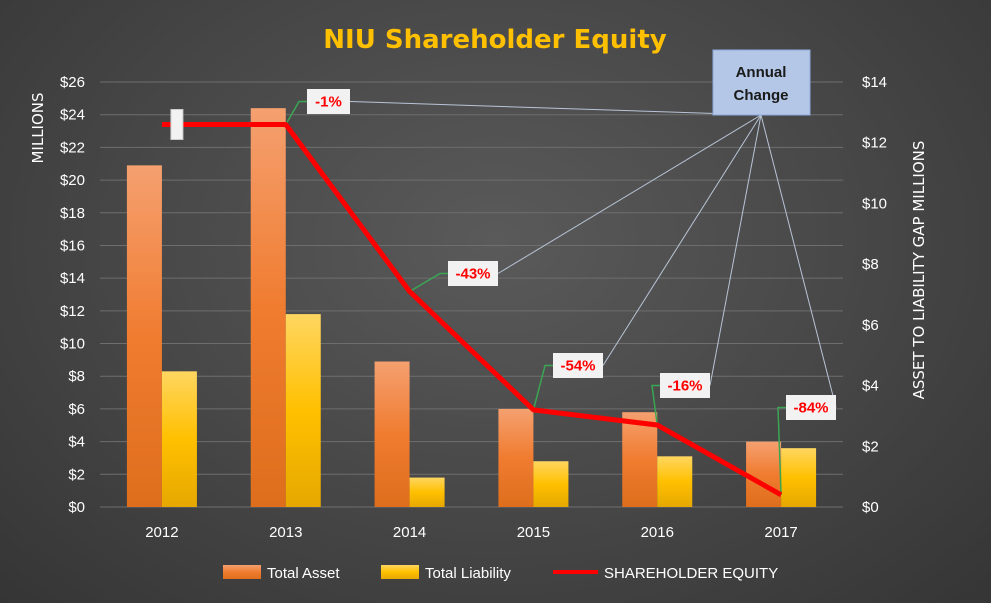 The height and width of the screenshot is (603, 991). Describe the element at coordinates (427, 492) in the screenshot. I see `bar-total-liability-2014` at that location.